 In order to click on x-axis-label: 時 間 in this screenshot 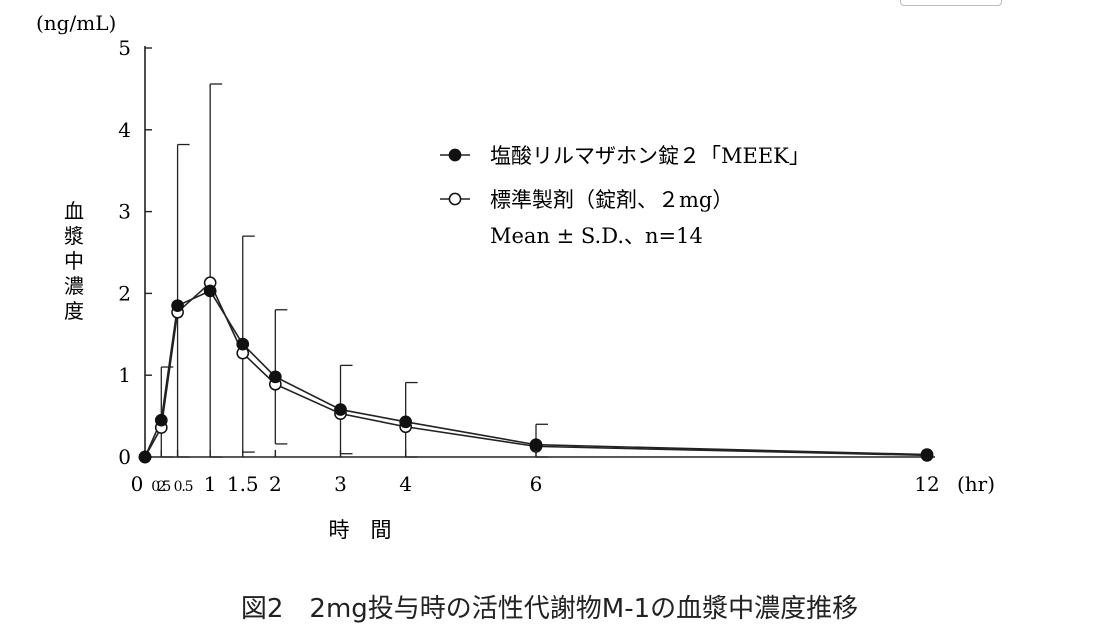, I will do `click(360, 530)`.